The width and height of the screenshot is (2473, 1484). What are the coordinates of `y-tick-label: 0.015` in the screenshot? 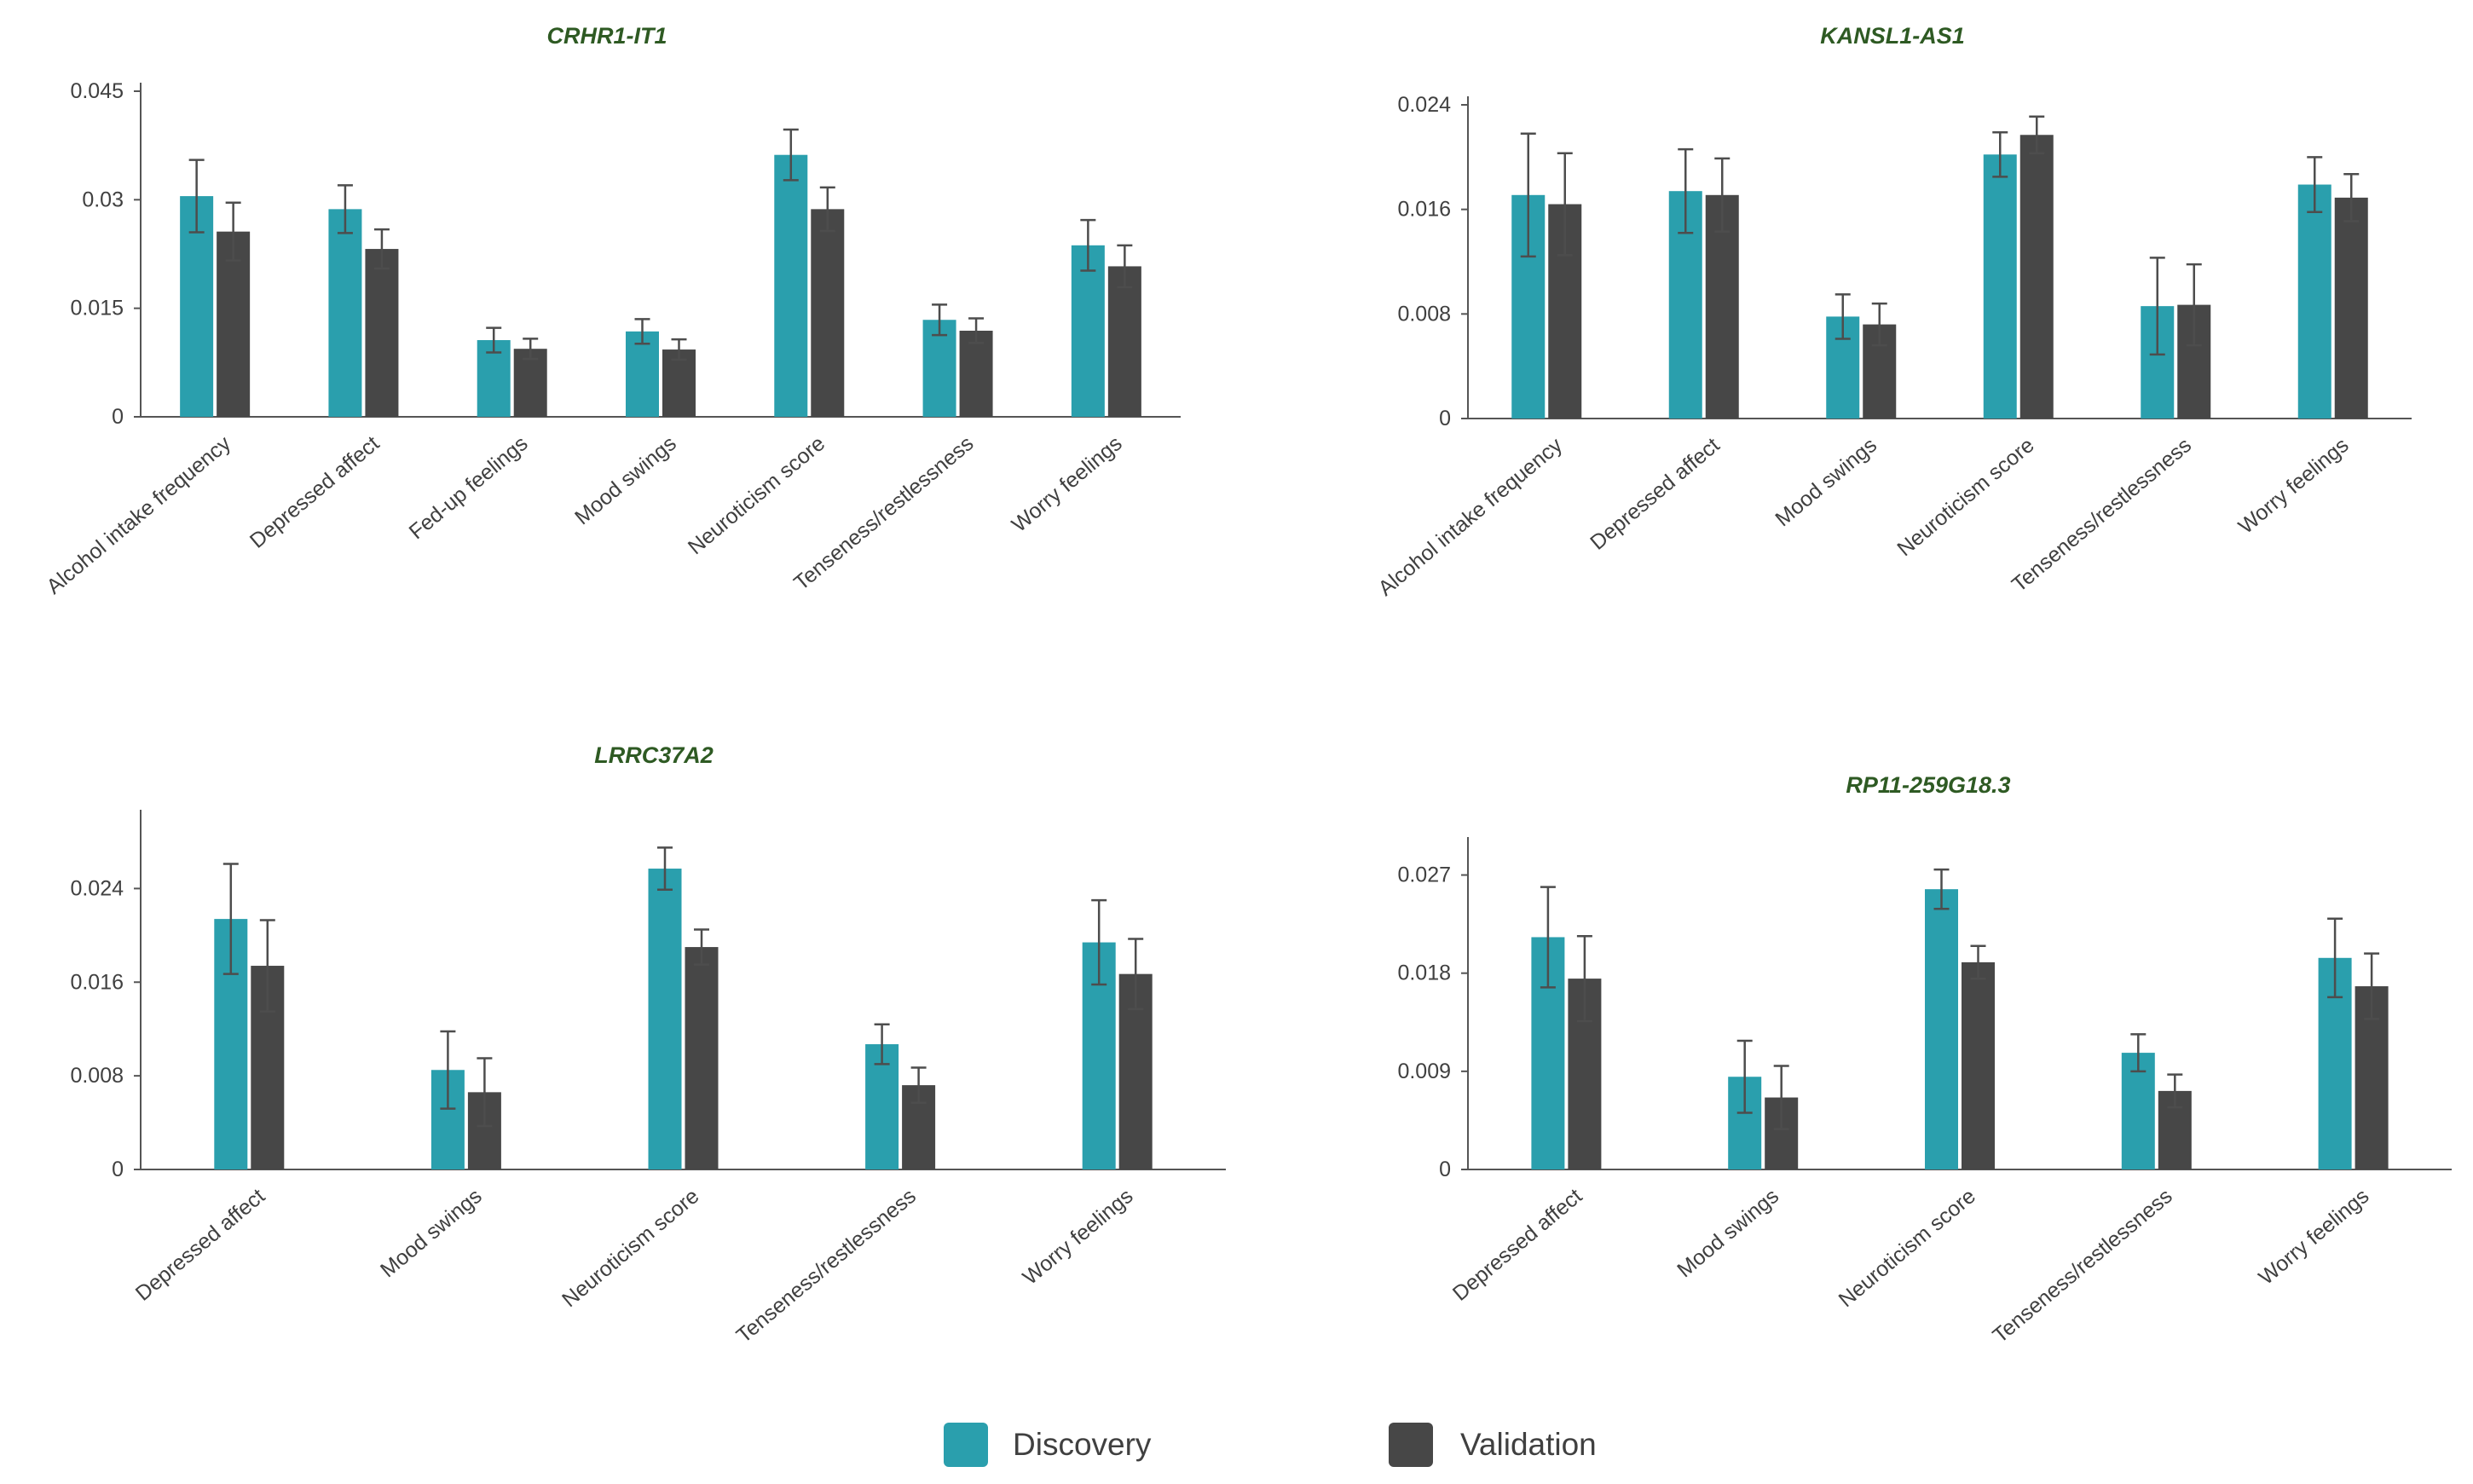 It's located at (97, 308).